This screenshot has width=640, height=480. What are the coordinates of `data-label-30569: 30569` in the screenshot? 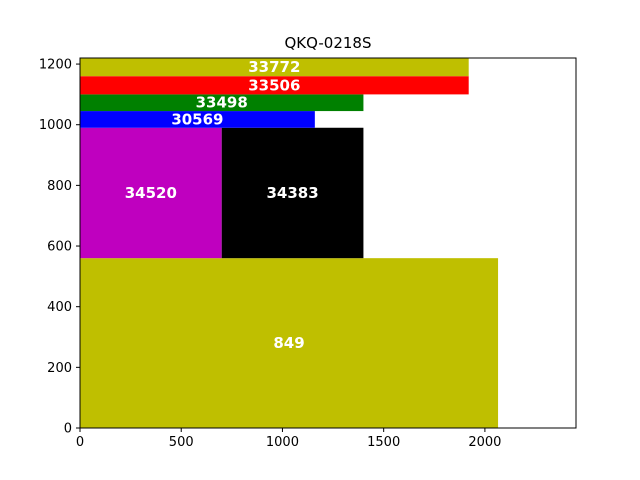 It's located at (197, 119).